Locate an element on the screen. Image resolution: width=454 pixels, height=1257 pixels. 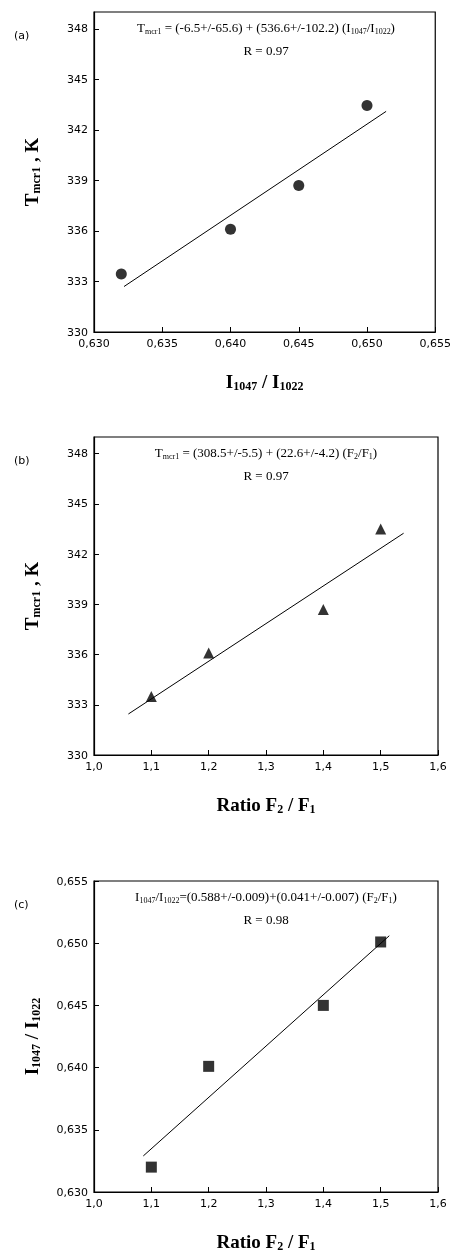
y-tick-label: 0,635 is located at coordinates (72, 1130).